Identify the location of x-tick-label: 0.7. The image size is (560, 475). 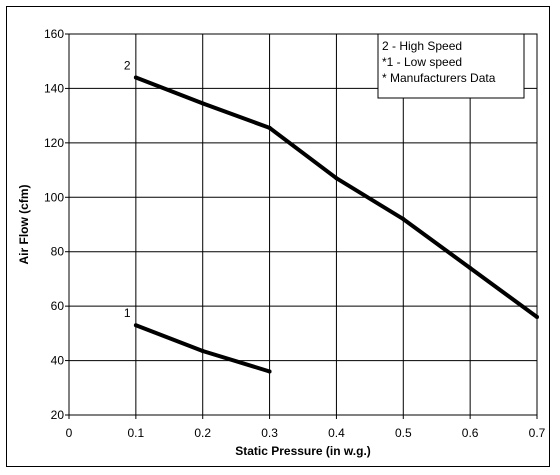
(537, 433).